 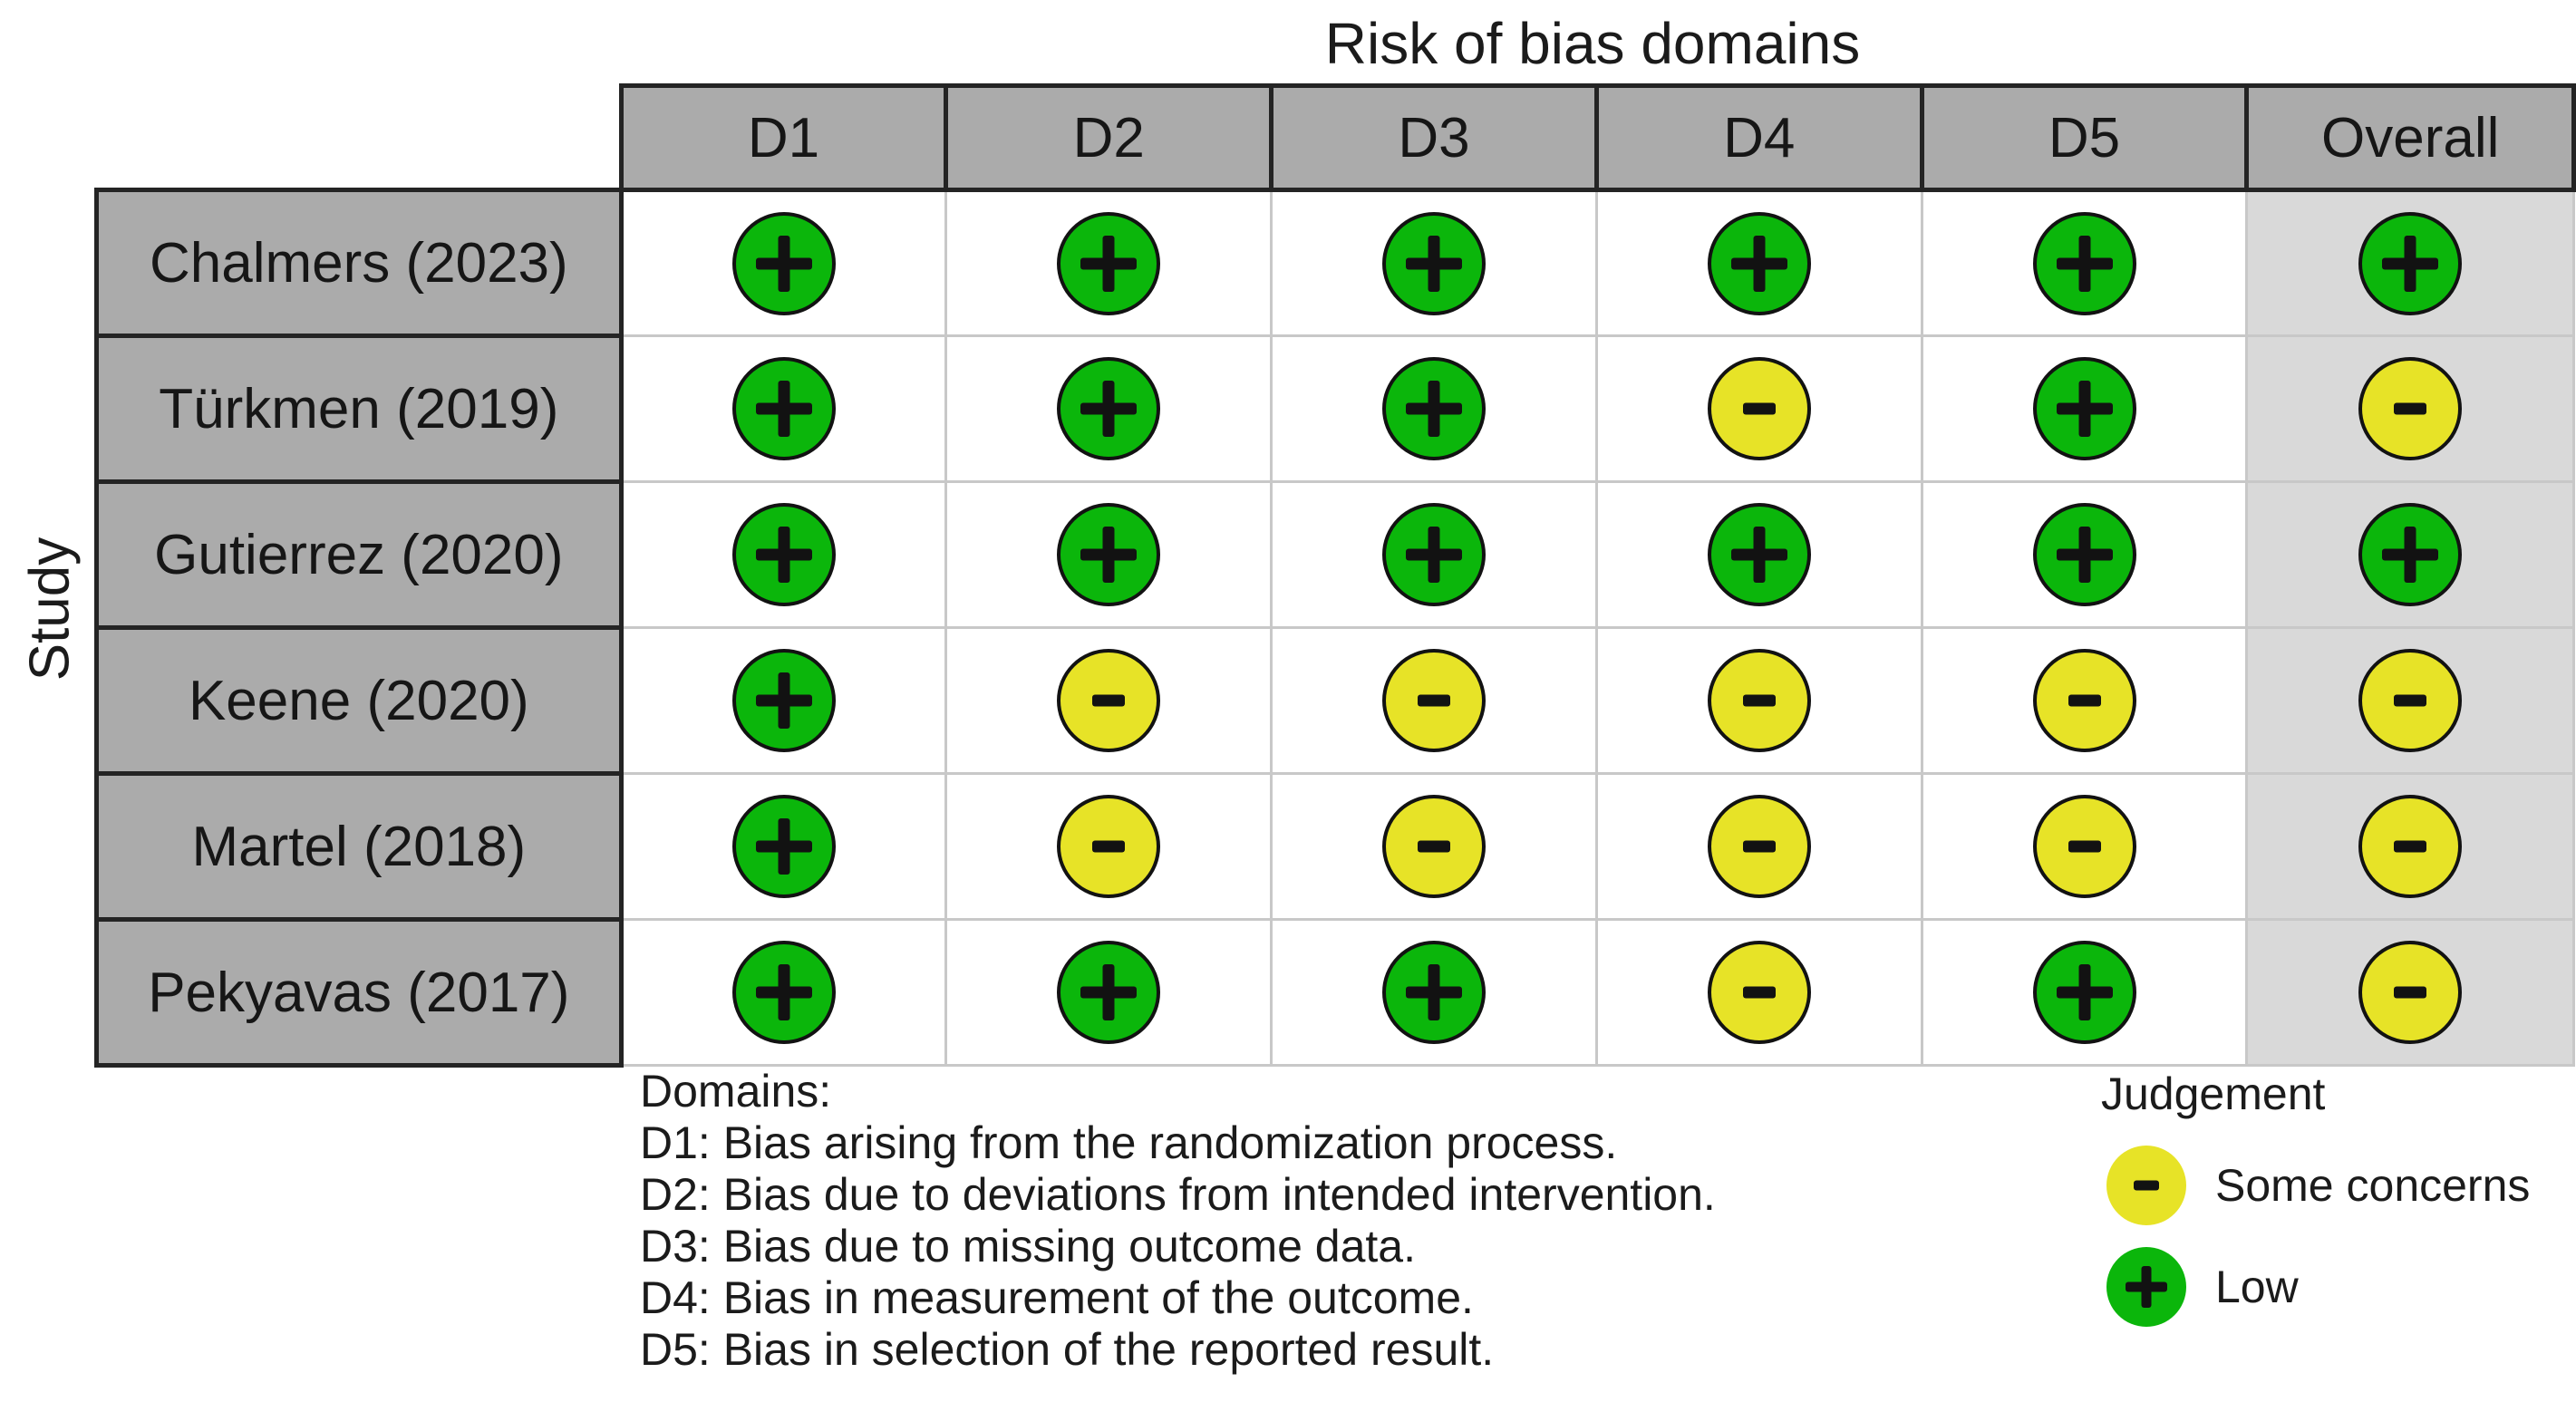 I want to click on table-row: Pekyavas (2017), so click(x=1334, y=992).